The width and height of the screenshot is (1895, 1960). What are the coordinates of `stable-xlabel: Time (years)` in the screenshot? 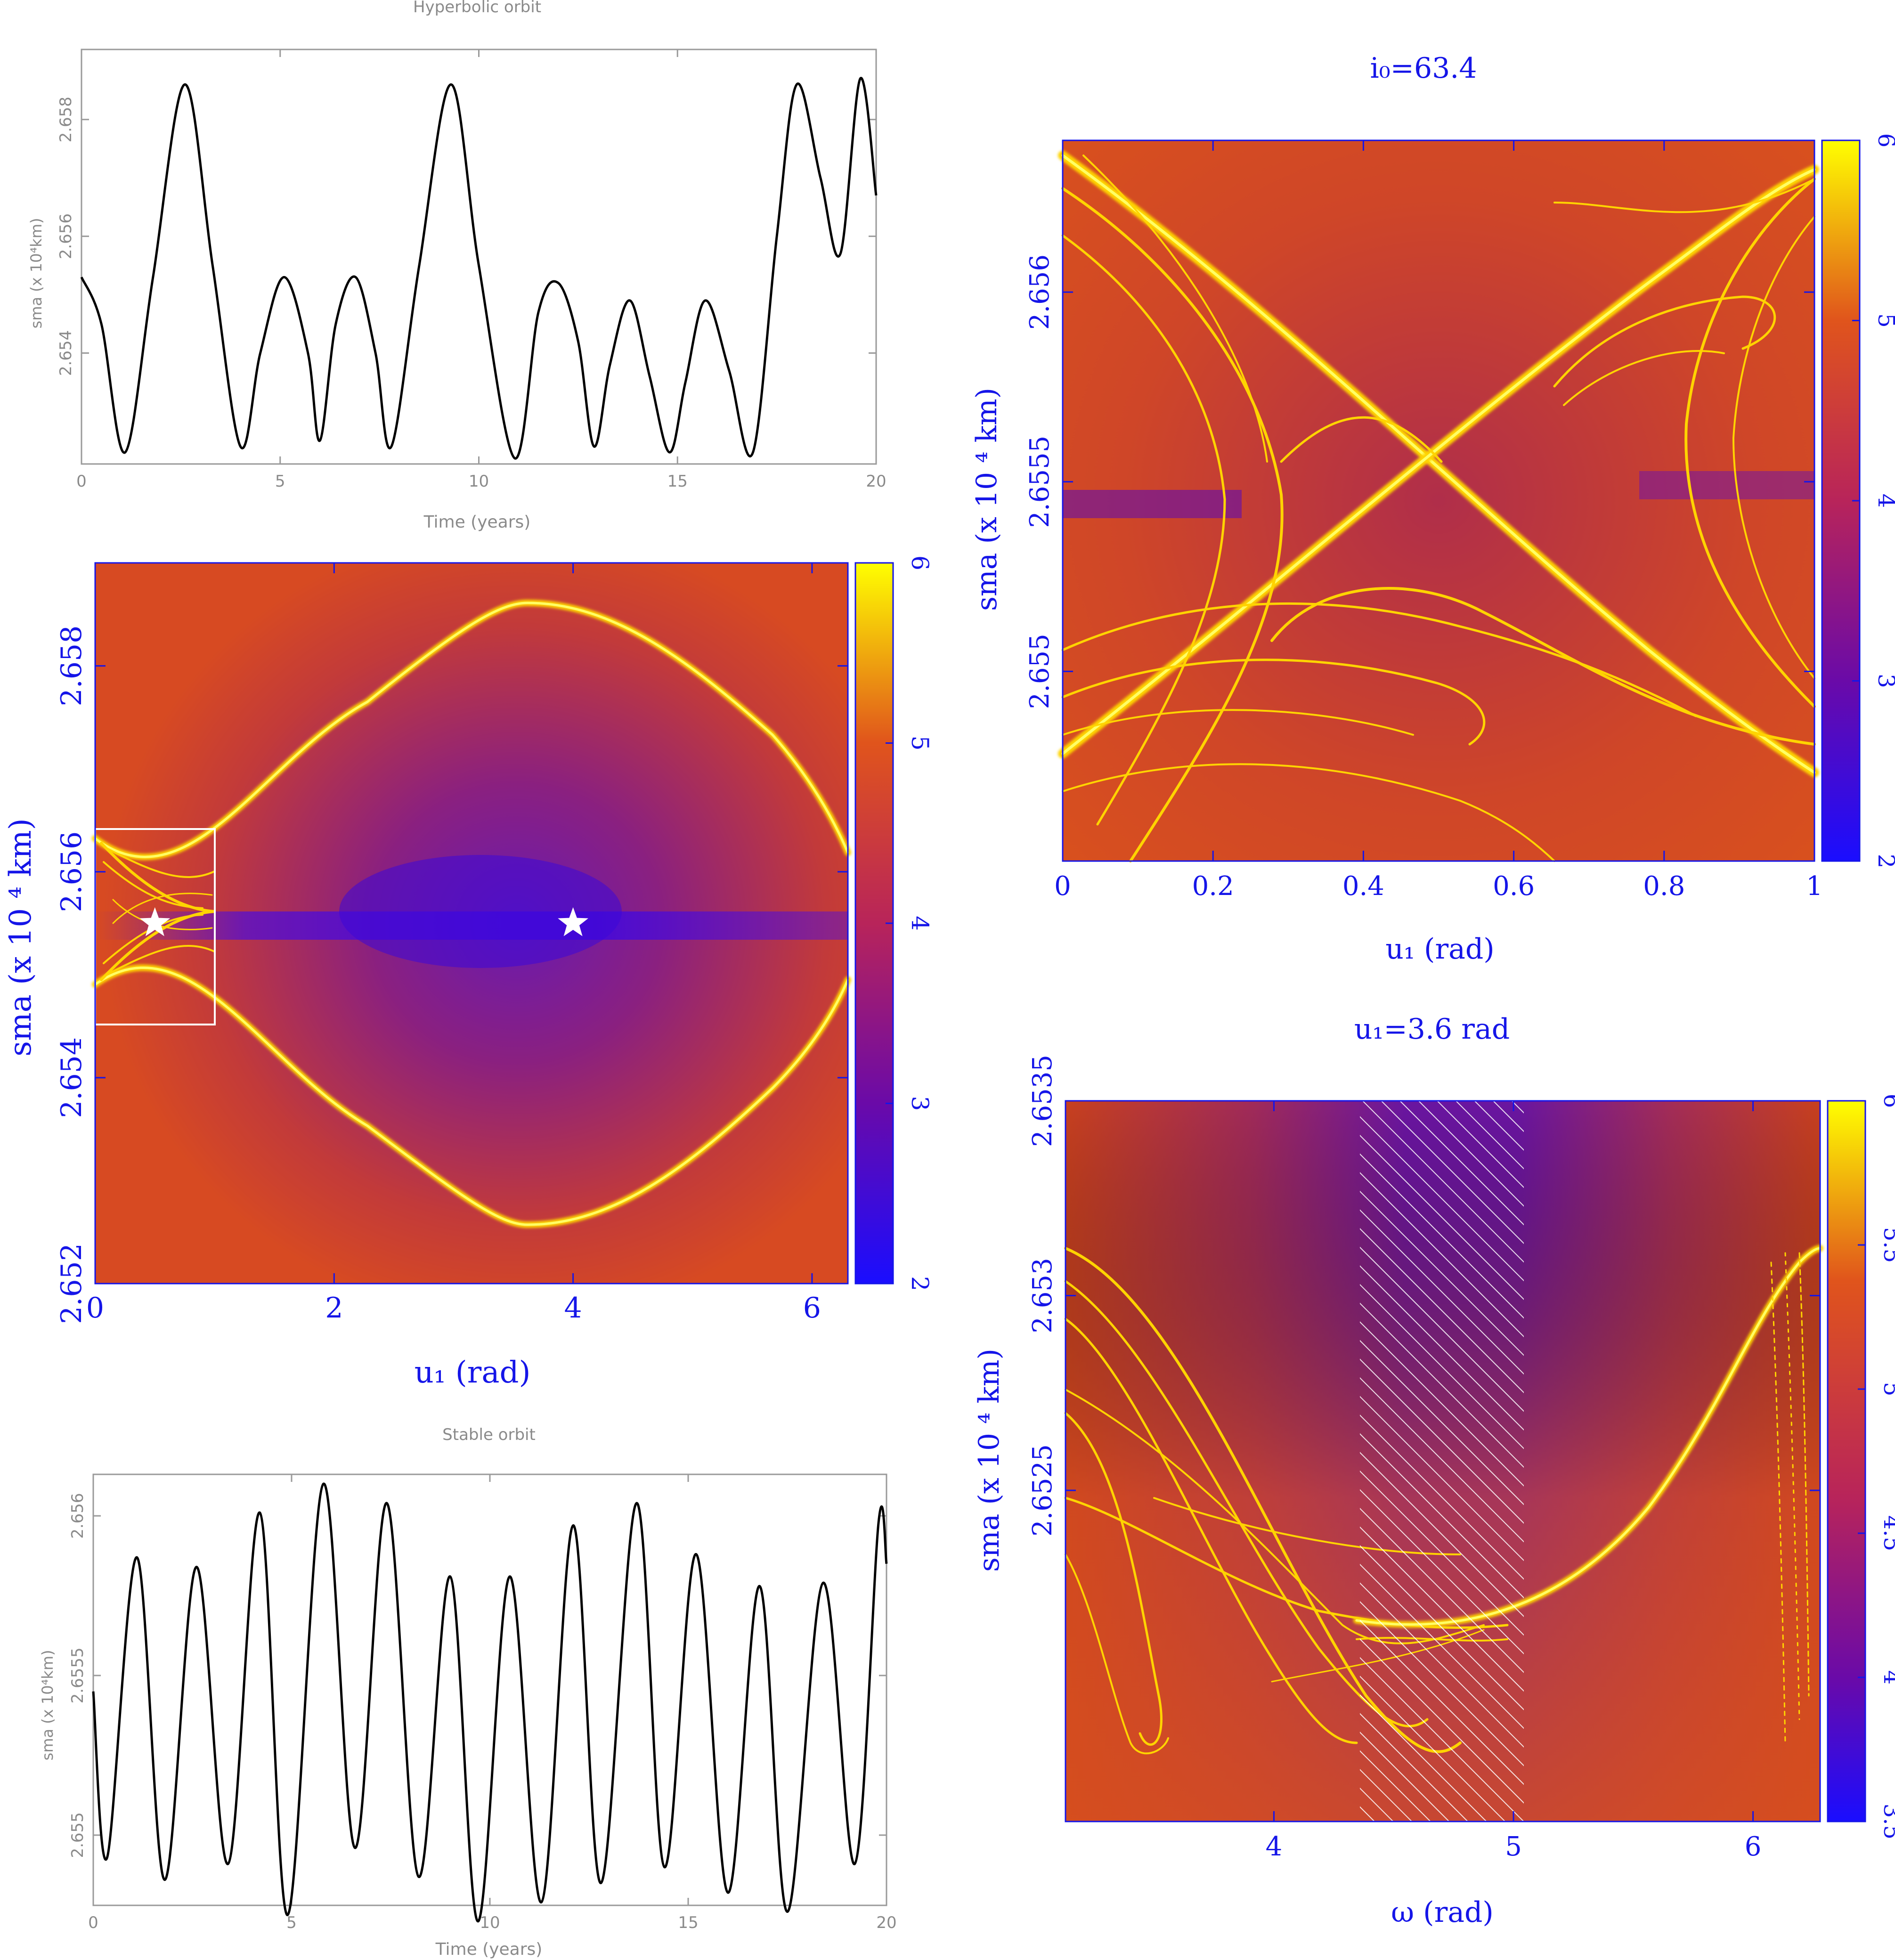 It's located at (489, 1950).